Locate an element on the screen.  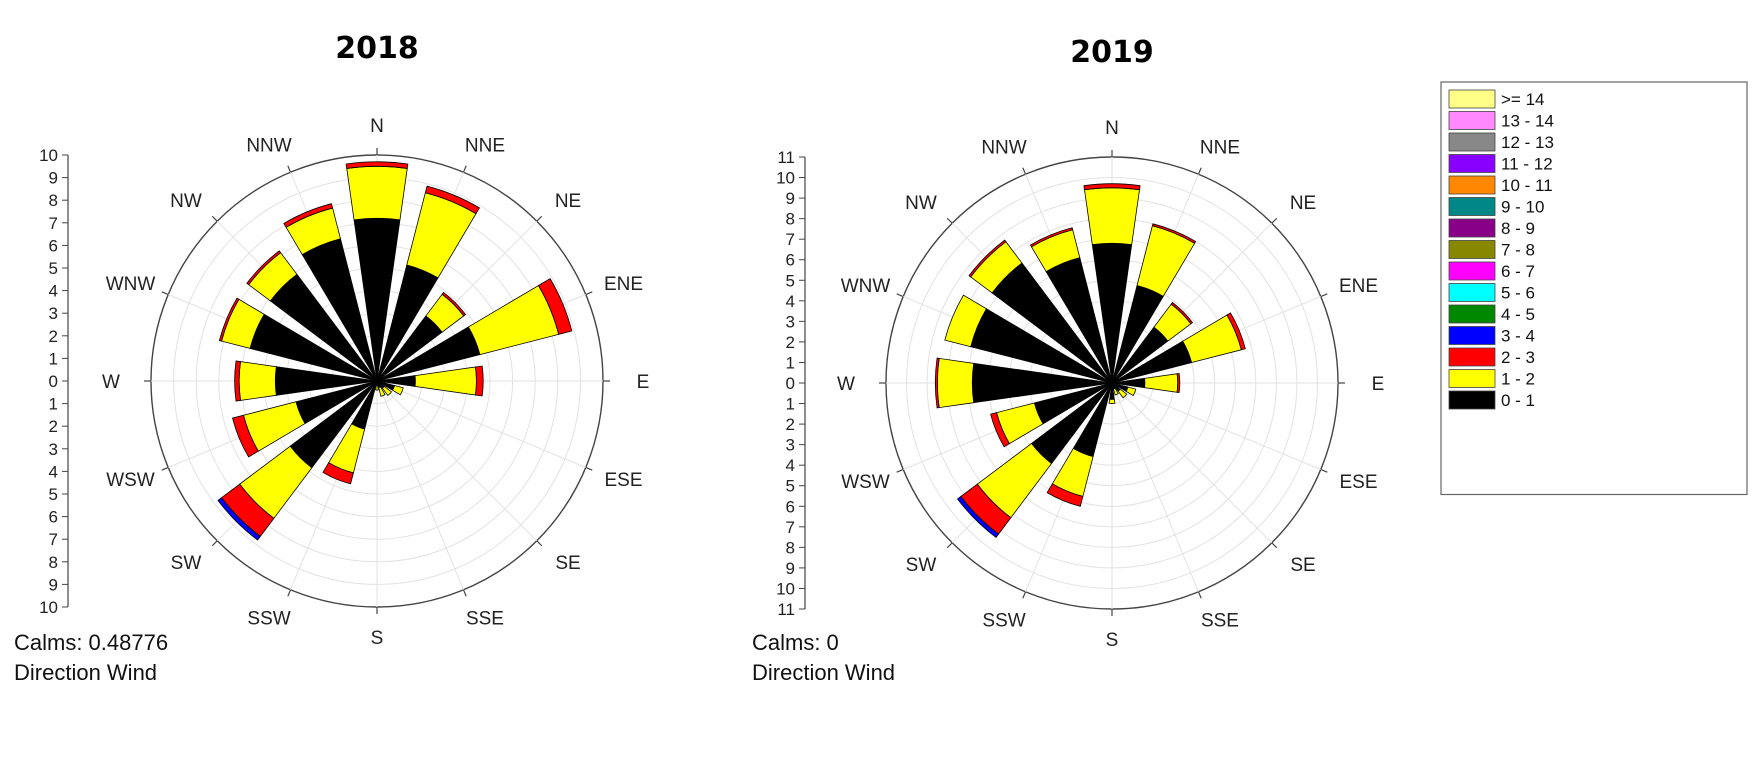
legend-label: 3 - 4 is located at coordinates (1518, 336).